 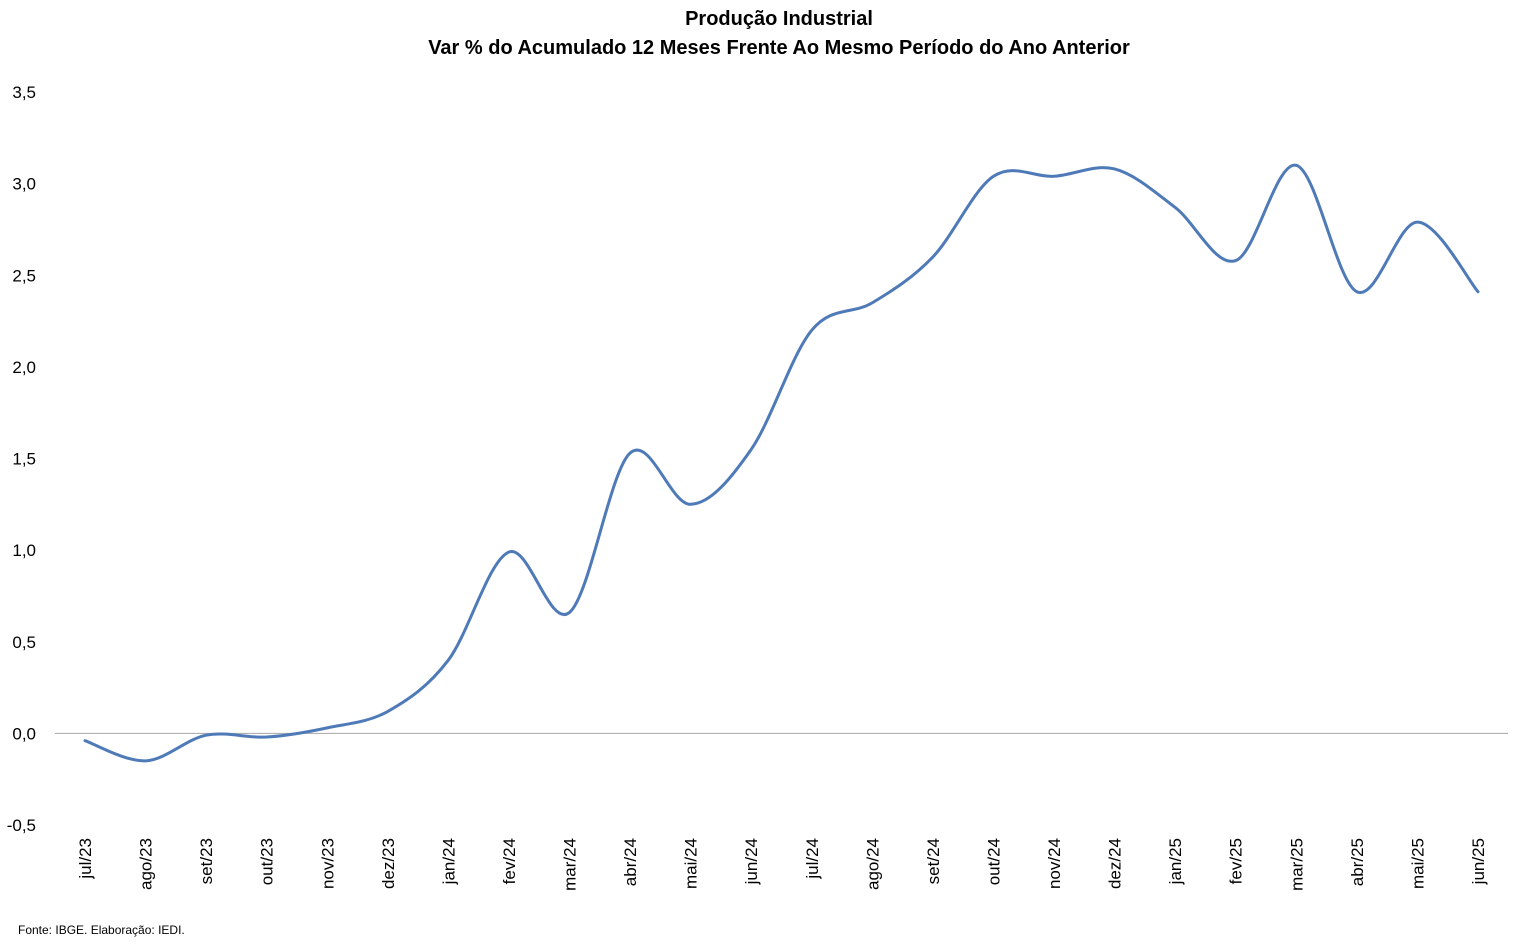 What do you see at coordinates (24, 367) in the screenshot?
I see `y-tick-label: 2,0` at bounding box center [24, 367].